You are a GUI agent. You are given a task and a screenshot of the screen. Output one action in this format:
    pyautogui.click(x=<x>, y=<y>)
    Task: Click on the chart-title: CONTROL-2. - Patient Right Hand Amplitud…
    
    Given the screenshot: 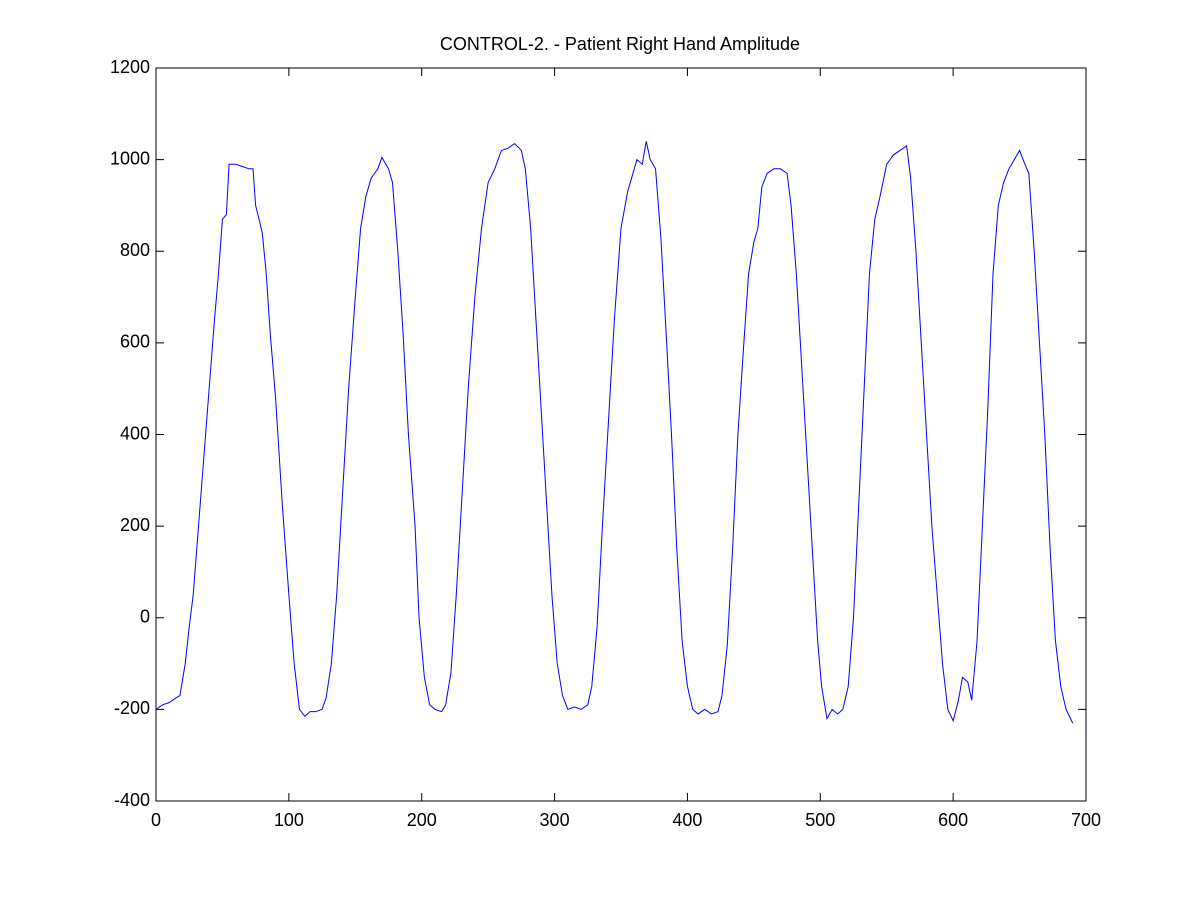 What is the action you would take?
    pyautogui.click(x=620, y=44)
    